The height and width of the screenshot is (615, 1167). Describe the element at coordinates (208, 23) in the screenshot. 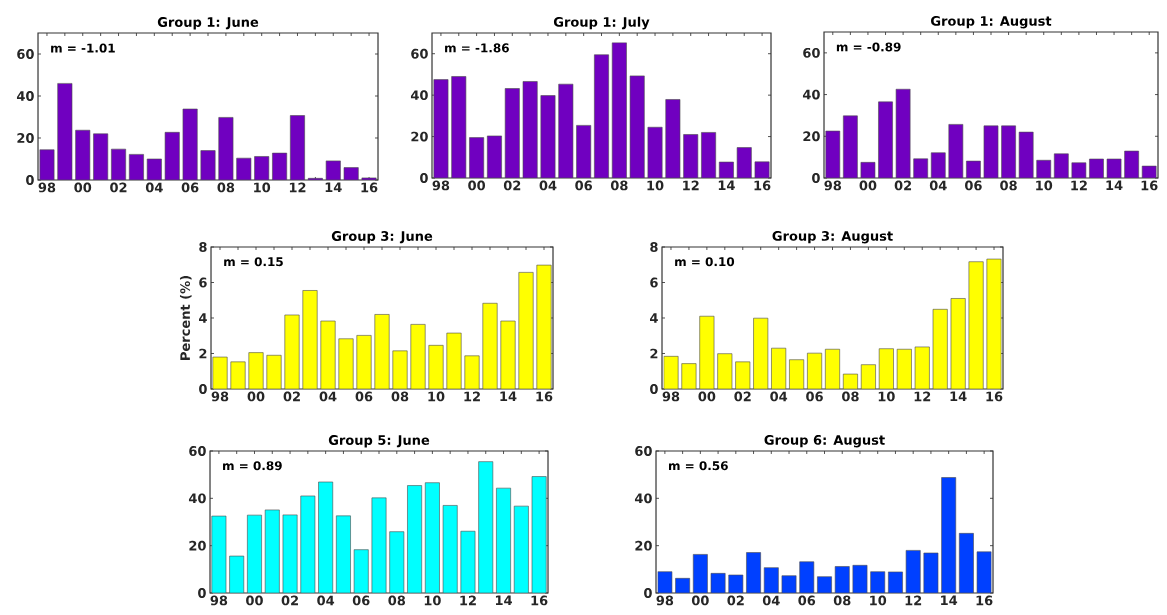

I see `chart-title: Group 1: June` at that location.